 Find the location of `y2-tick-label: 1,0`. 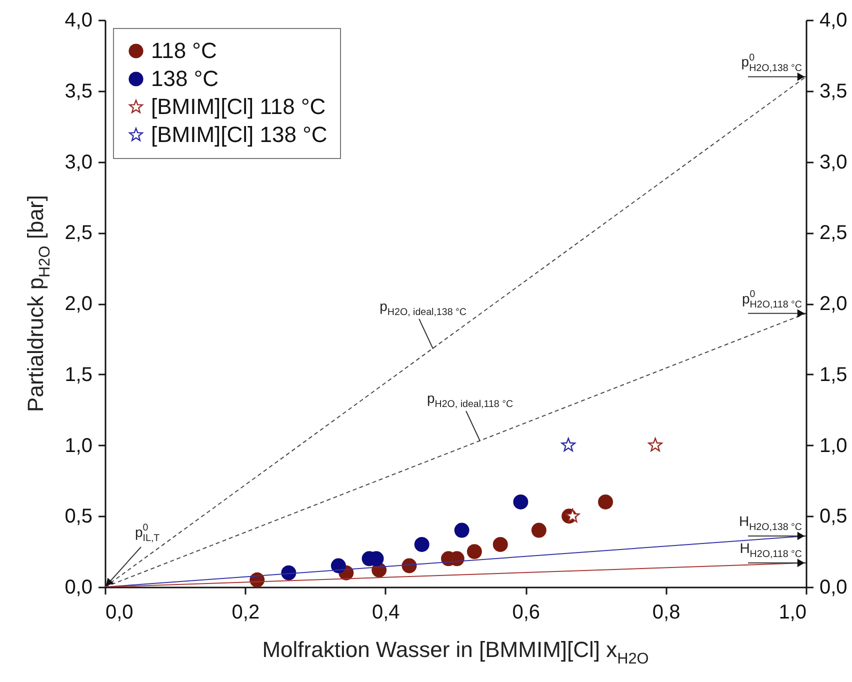

y2-tick-label: 1,0 is located at coordinates (834, 445).